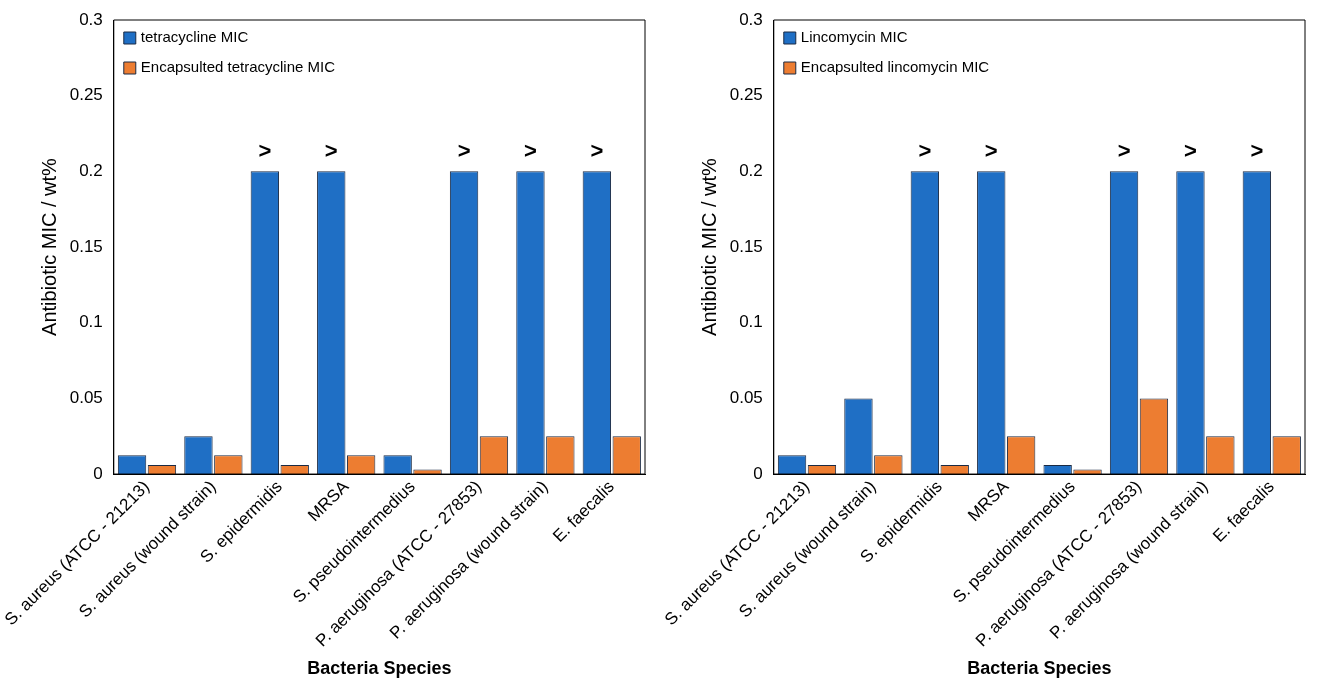  I want to click on legend-label: Encapsulted lincomycin MIC, so click(895, 67).